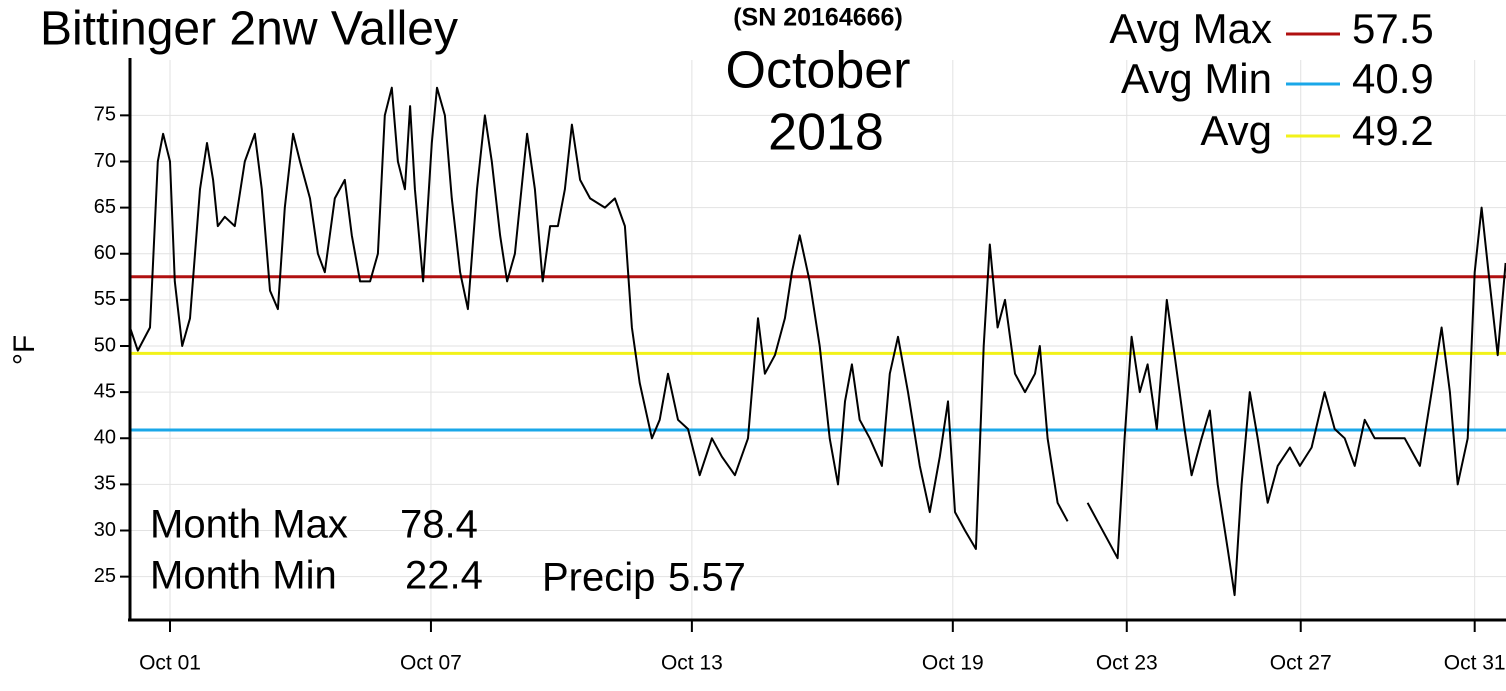  Describe the element at coordinates (105, 207) in the screenshot. I see `y-tick-label: 65` at that location.